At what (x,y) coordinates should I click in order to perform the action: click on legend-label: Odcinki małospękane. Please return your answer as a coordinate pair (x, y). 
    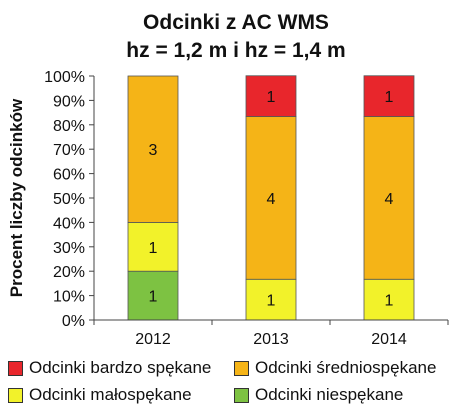
    Looking at the image, I should click on (110, 394).